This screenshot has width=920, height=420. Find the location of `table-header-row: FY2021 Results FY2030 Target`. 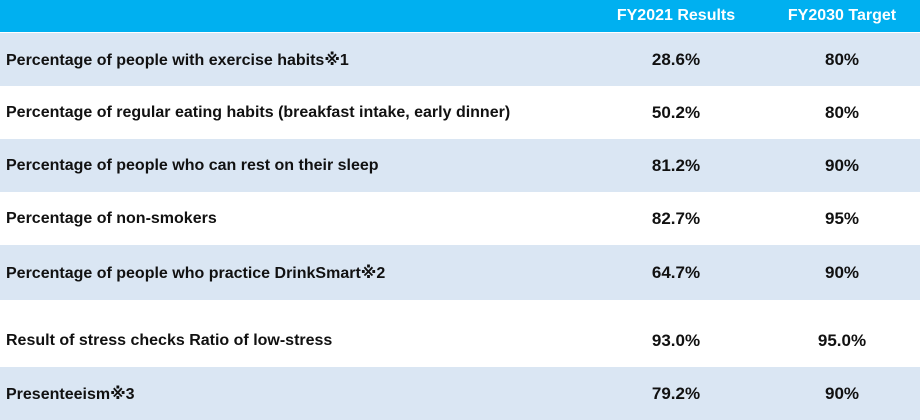

table-header-row: FY2021 Results FY2030 Target is located at coordinates (460, 16).